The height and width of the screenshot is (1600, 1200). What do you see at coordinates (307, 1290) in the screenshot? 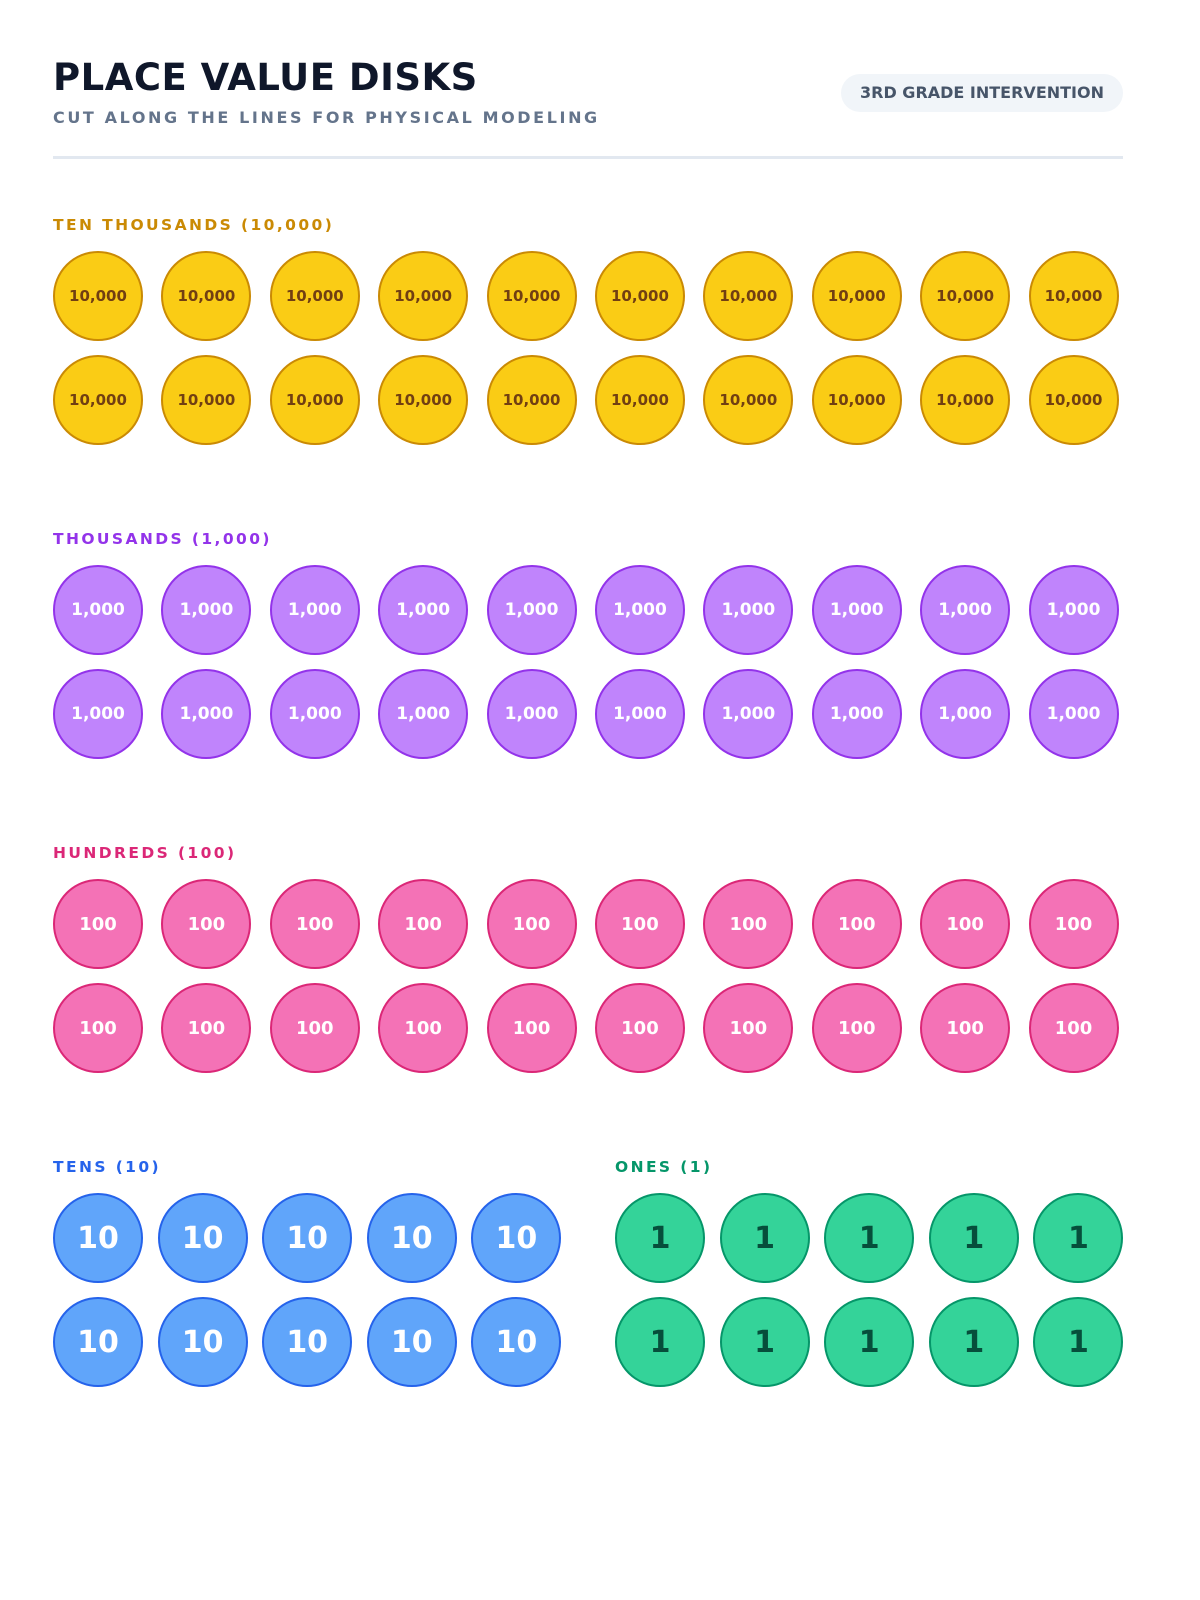
I see `disk-grid: 10 10 10 10 10 10 10 10 10 10` at bounding box center [307, 1290].